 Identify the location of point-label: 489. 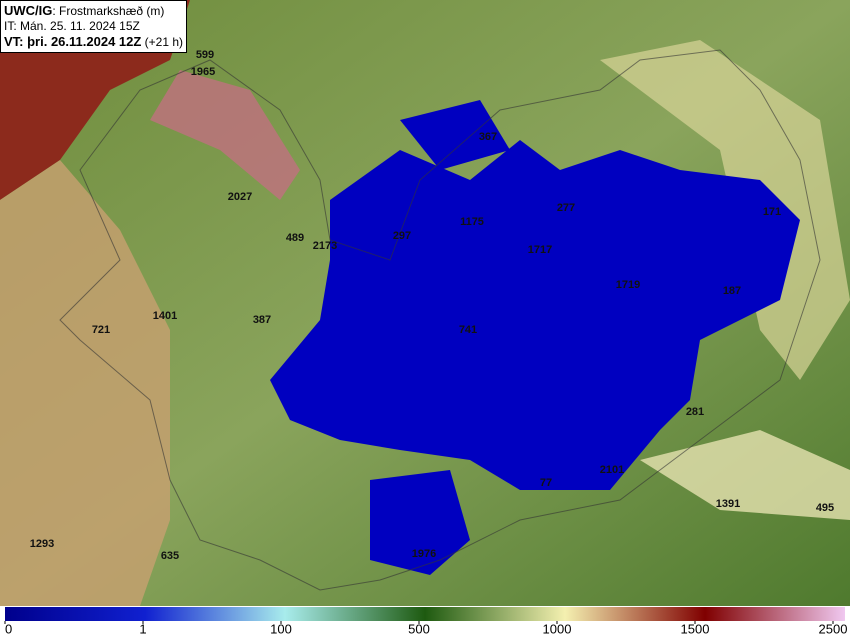
(295, 238).